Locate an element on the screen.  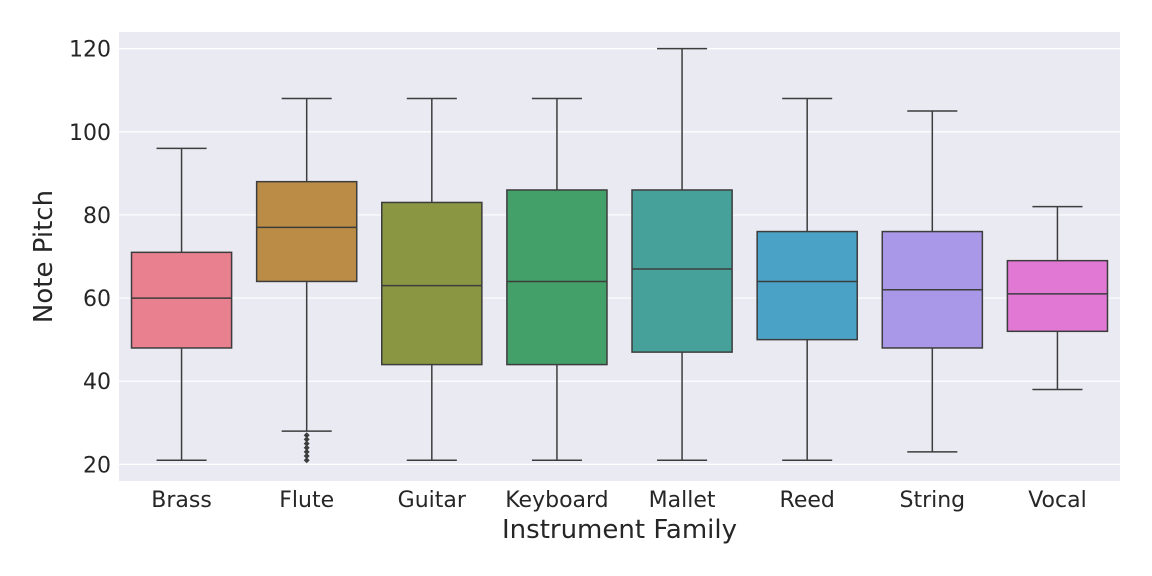
box-guitar is located at coordinates (432, 279).